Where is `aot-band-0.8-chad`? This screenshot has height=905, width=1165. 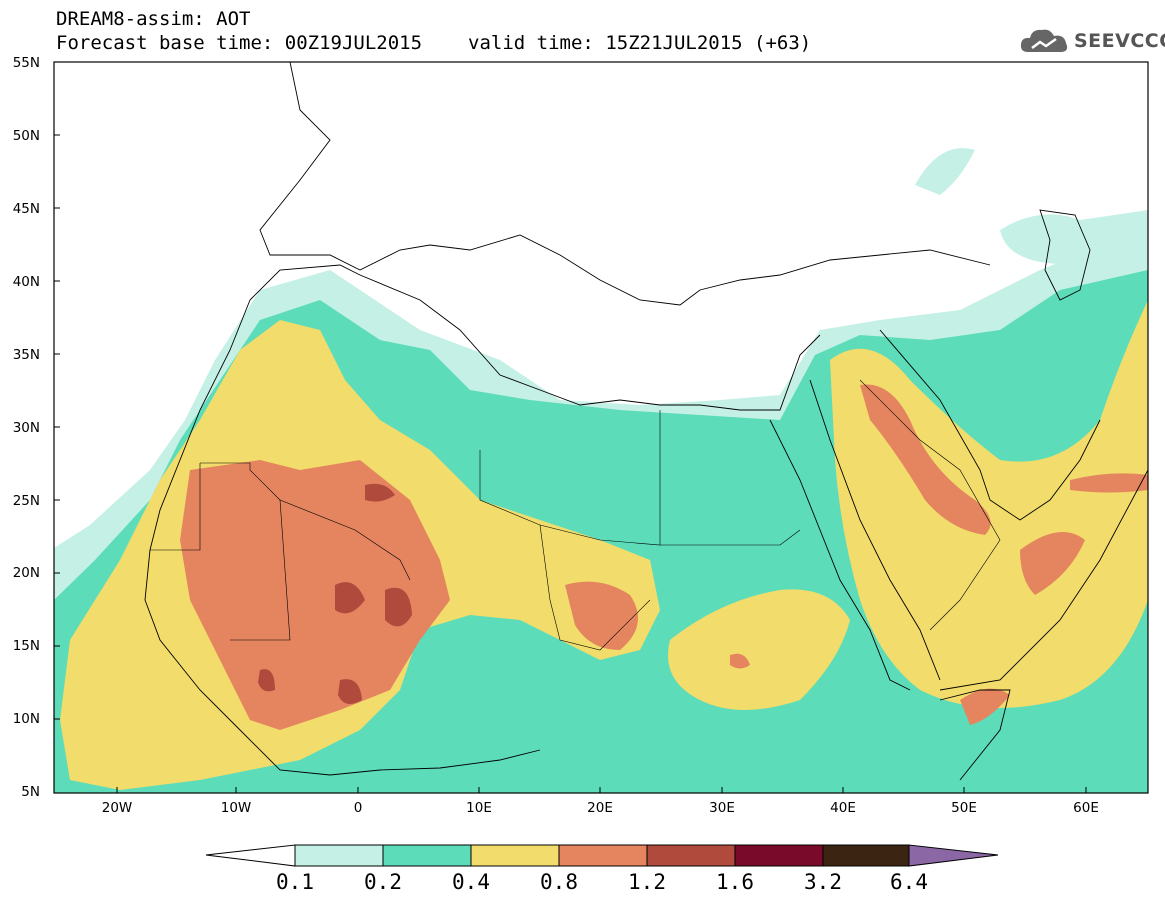 aot-band-0.8-chad is located at coordinates (601, 615).